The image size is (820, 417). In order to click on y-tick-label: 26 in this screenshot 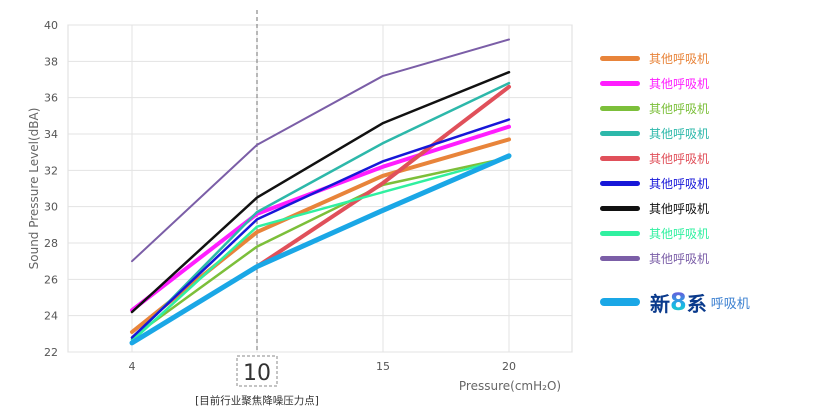, I will do `click(51, 279)`.